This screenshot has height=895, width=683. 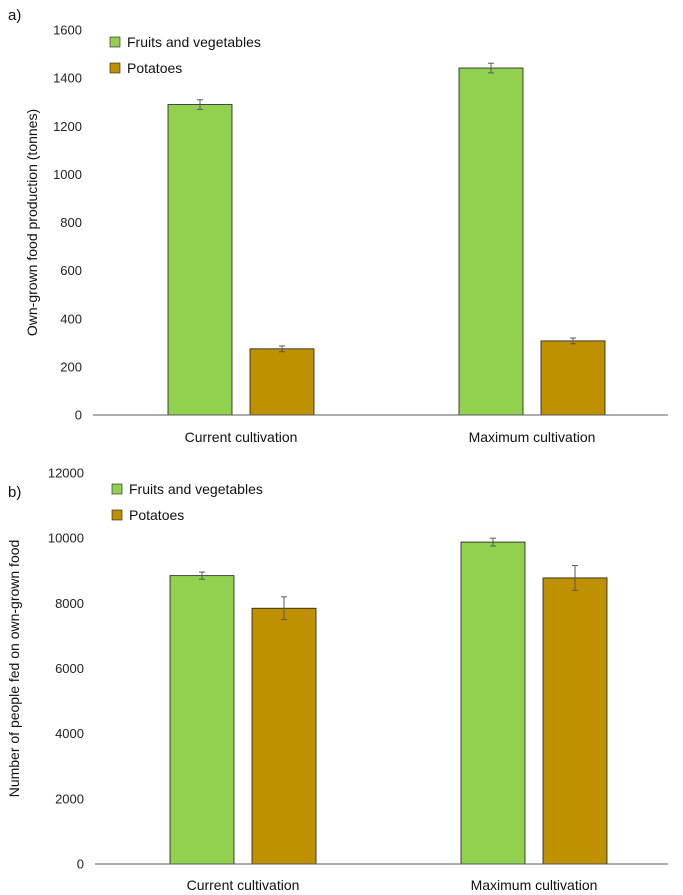 I want to click on y-axis-label: Number of people fed on own-grown food, so click(x=14, y=669).